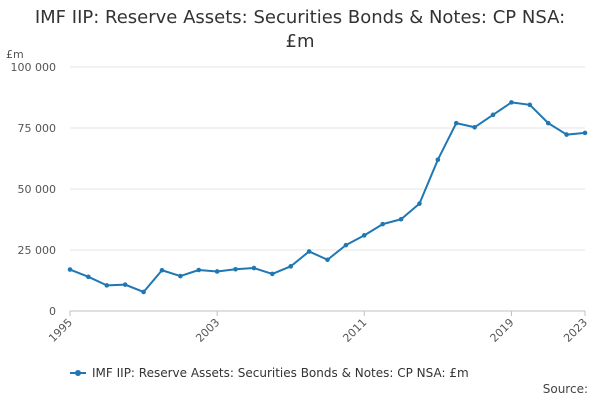 This screenshot has width=600, height=400. I want to click on y-tick-label: 25 000, so click(37, 250).